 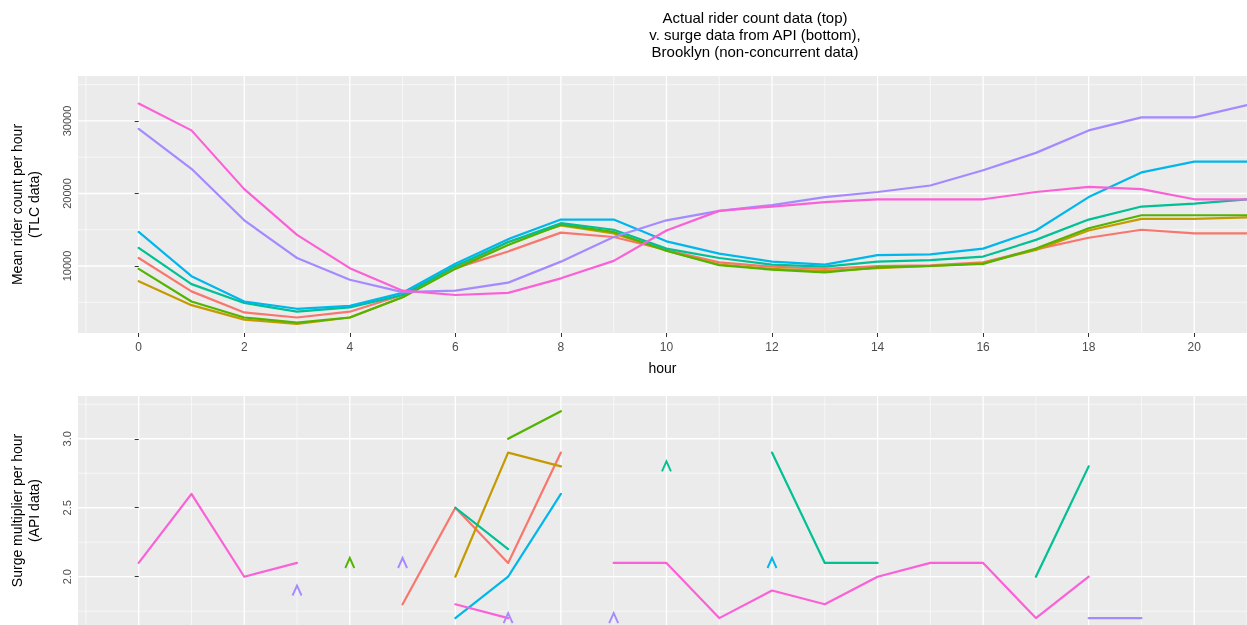 What do you see at coordinates (66, 439) in the screenshot?
I see `y-tick-label: 3.0` at bounding box center [66, 439].